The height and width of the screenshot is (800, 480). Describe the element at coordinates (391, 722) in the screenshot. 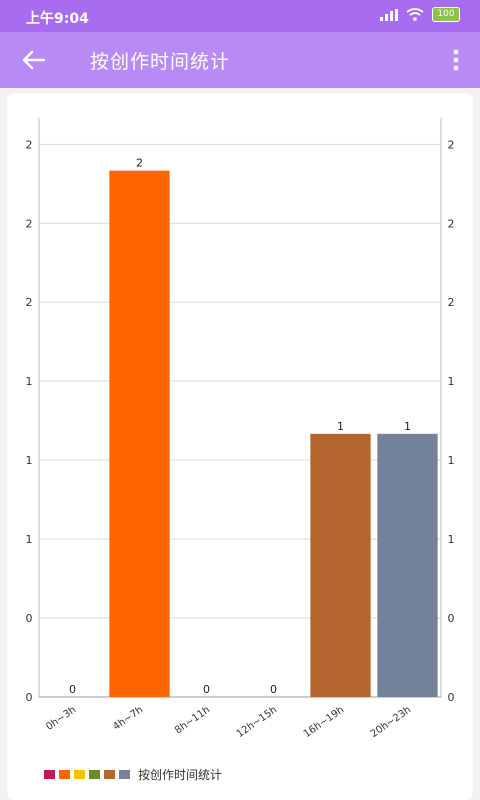

I see `x-tick-label: 20h~23h` at that location.